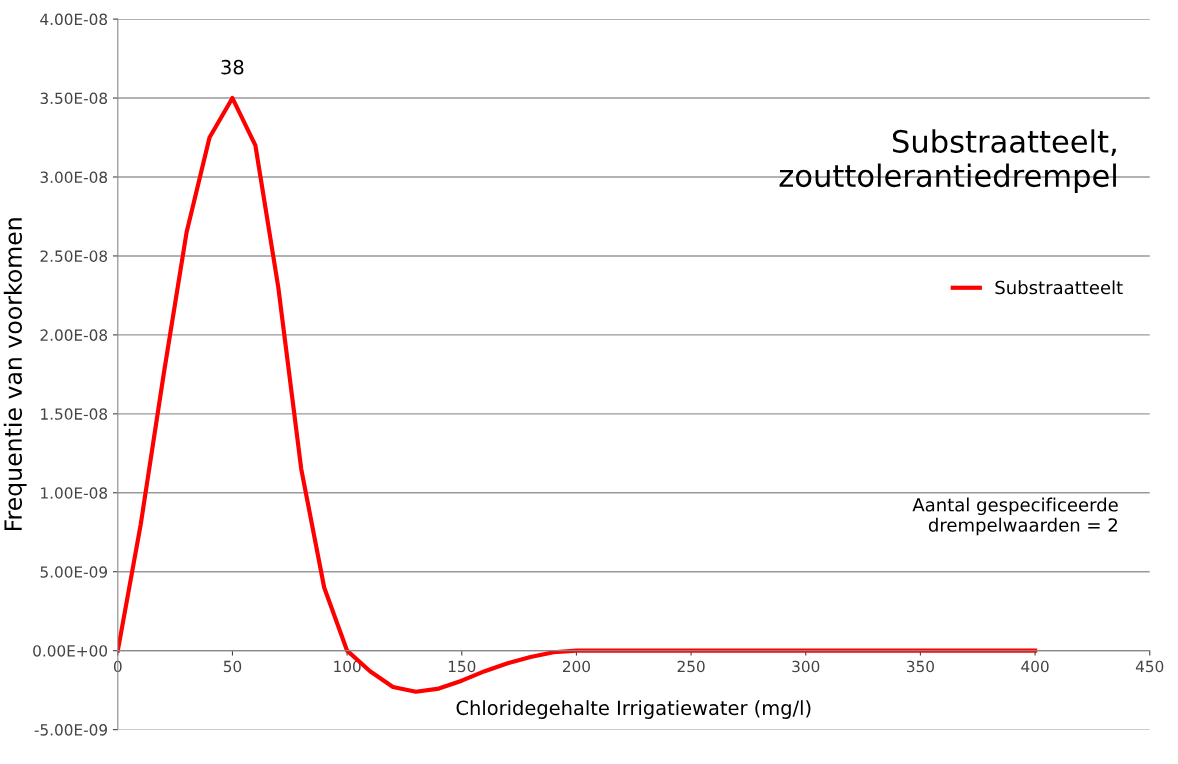 The image size is (1178, 764). What do you see at coordinates (74, 414) in the screenshot?
I see `y-tick-label: 1.50E-08` at bounding box center [74, 414].